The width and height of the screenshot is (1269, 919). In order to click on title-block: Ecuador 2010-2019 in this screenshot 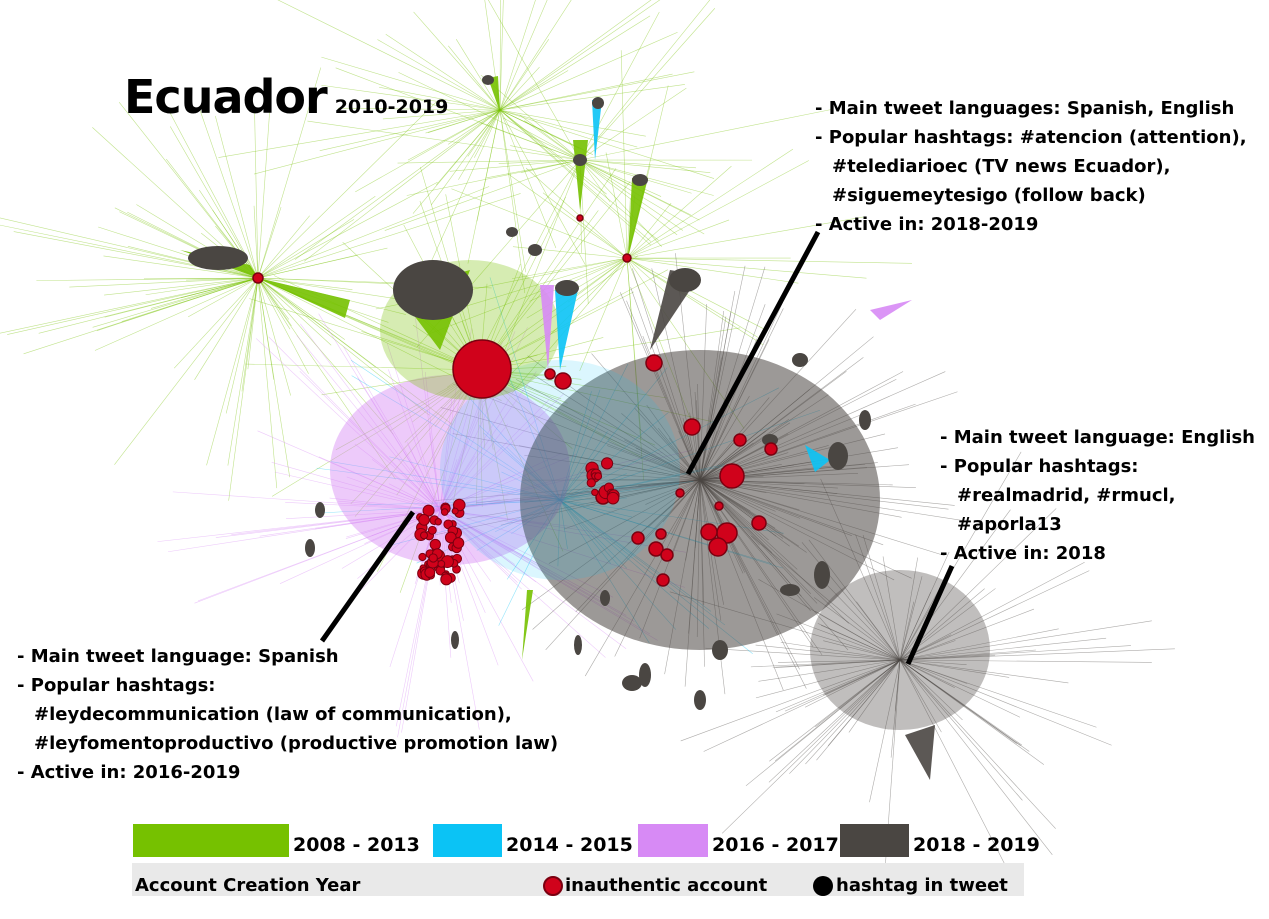, I will do `click(286, 97)`.